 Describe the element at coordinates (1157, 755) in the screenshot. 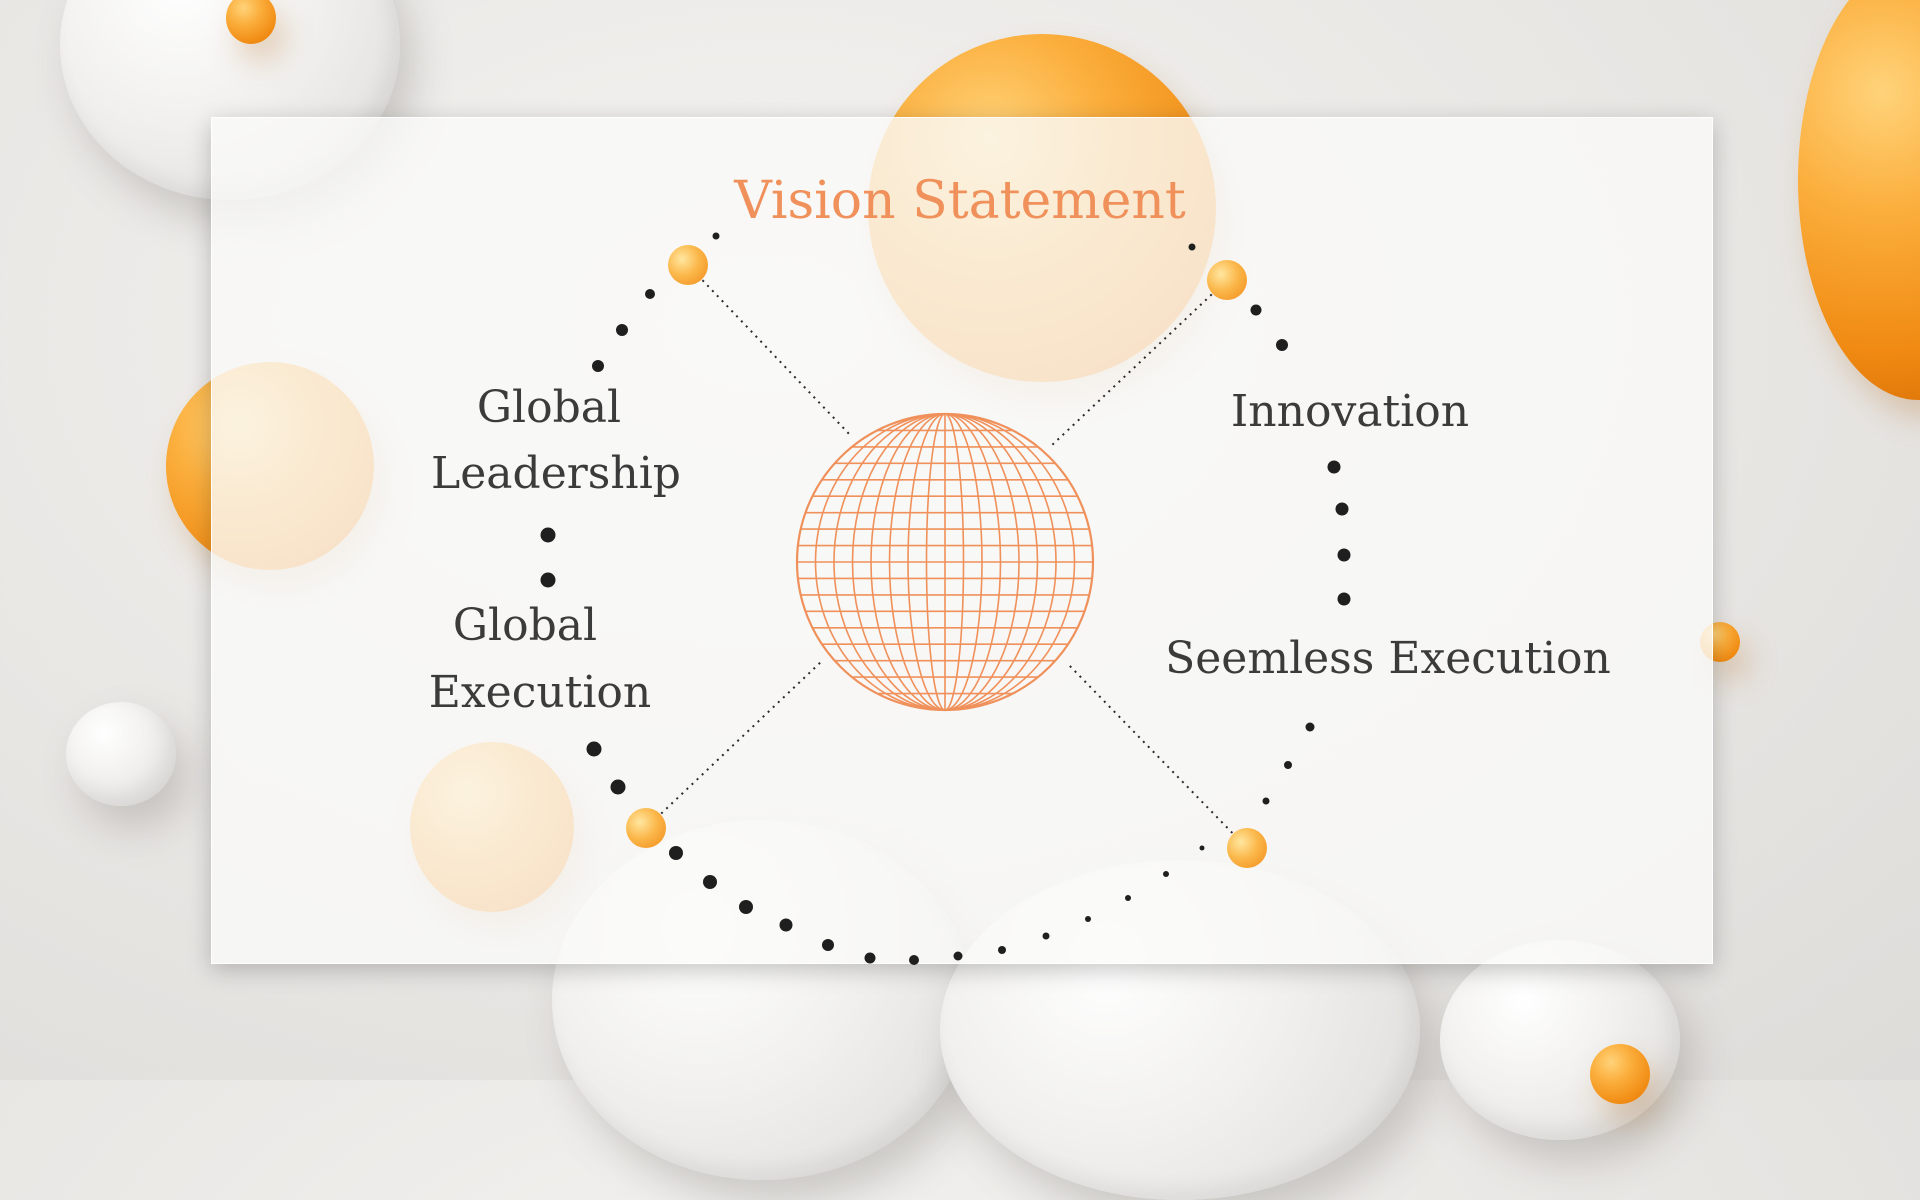

I see `connector-bottom-right` at that location.